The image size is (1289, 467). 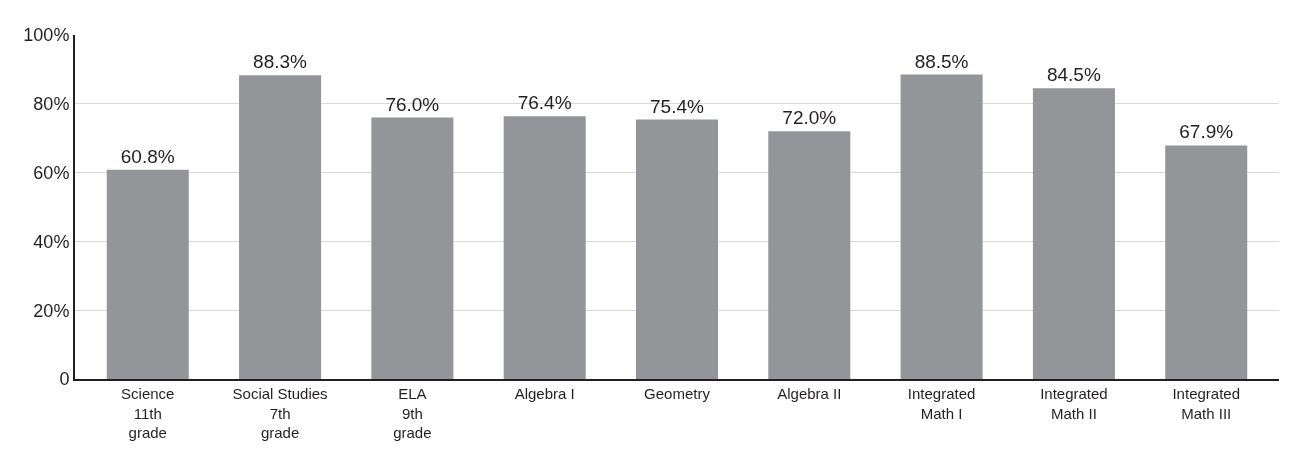 What do you see at coordinates (677, 393) in the screenshot?
I see `x-tick-label: Geometry` at bounding box center [677, 393].